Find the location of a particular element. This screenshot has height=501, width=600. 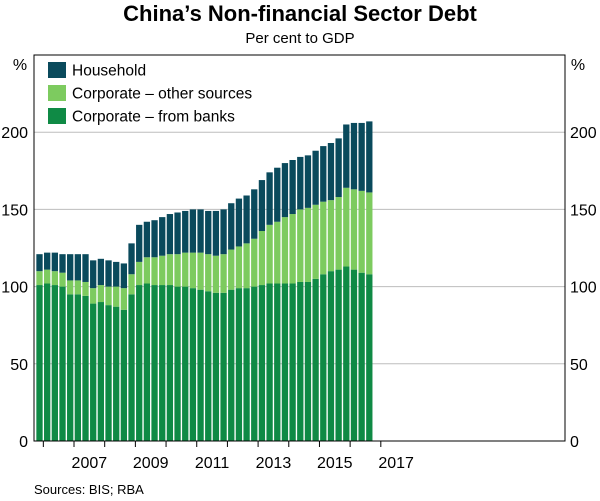

y-unit-left: % is located at coordinates (20, 65).